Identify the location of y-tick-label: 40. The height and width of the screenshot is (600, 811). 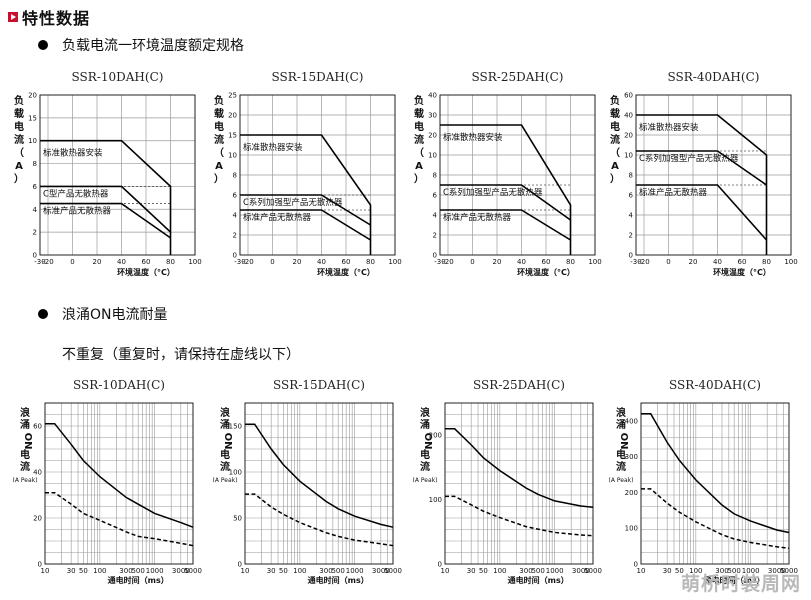
(628, 116).